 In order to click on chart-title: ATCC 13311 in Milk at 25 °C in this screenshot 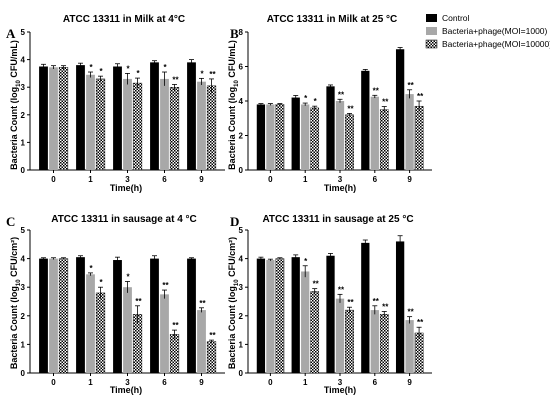, I will do `click(332, 19)`.